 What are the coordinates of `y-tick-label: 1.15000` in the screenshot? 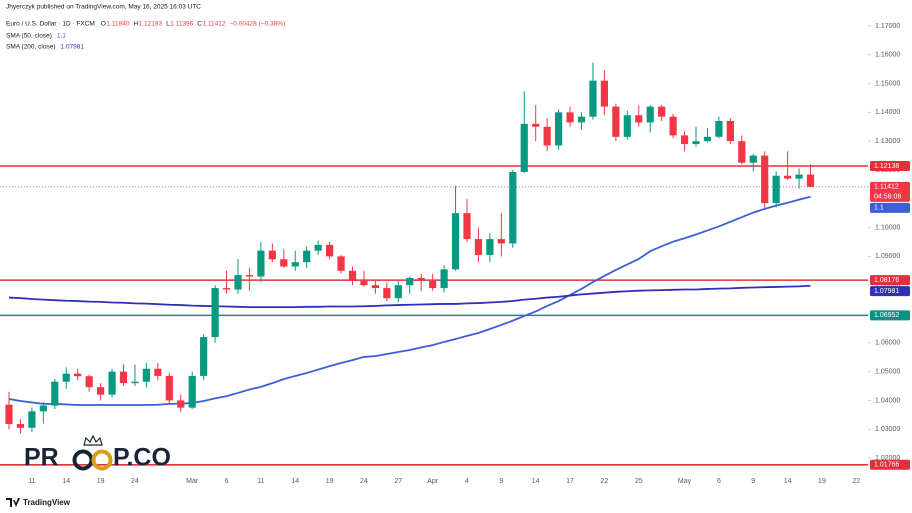 It's located at (887, 83).